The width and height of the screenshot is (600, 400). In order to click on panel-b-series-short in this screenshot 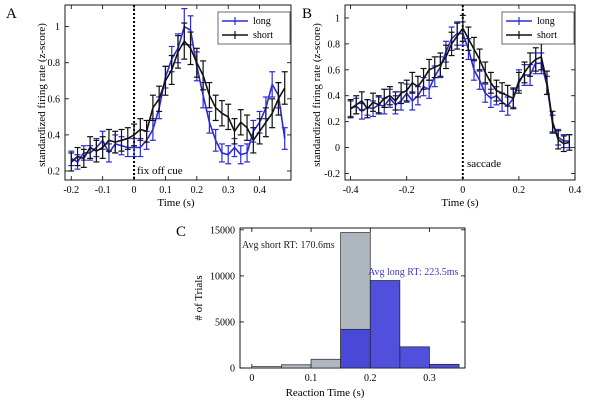, I will do `click(460, 83)`.